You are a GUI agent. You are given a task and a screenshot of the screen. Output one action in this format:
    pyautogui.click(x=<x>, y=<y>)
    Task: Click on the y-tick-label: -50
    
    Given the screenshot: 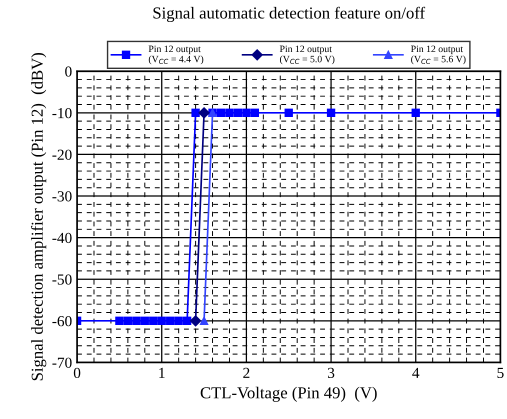 What is the action you would take?
    pyautogui.click(x=62, y=279)
    